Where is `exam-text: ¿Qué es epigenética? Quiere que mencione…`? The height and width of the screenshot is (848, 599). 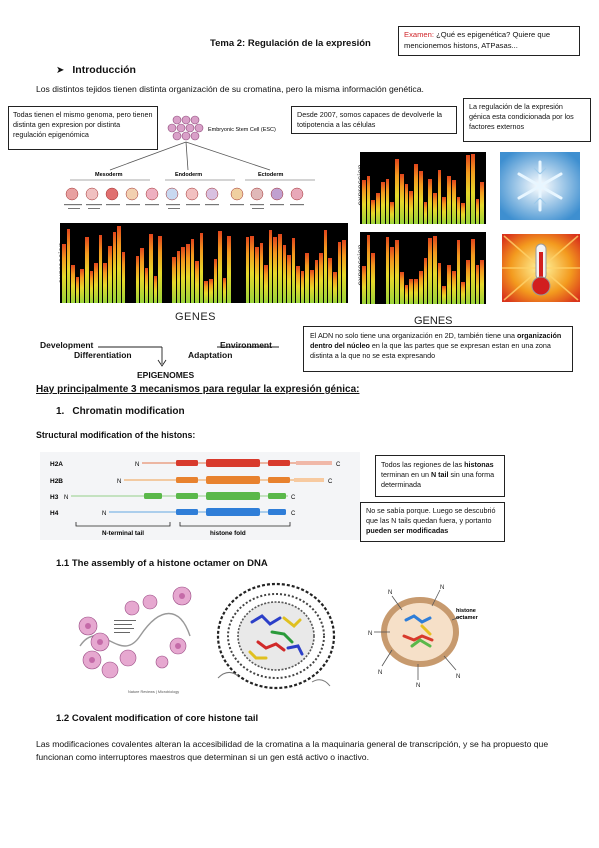
exam-text: ¿Qué es epigenética? Quiere que mencione… is located at coordinates (477, 40).